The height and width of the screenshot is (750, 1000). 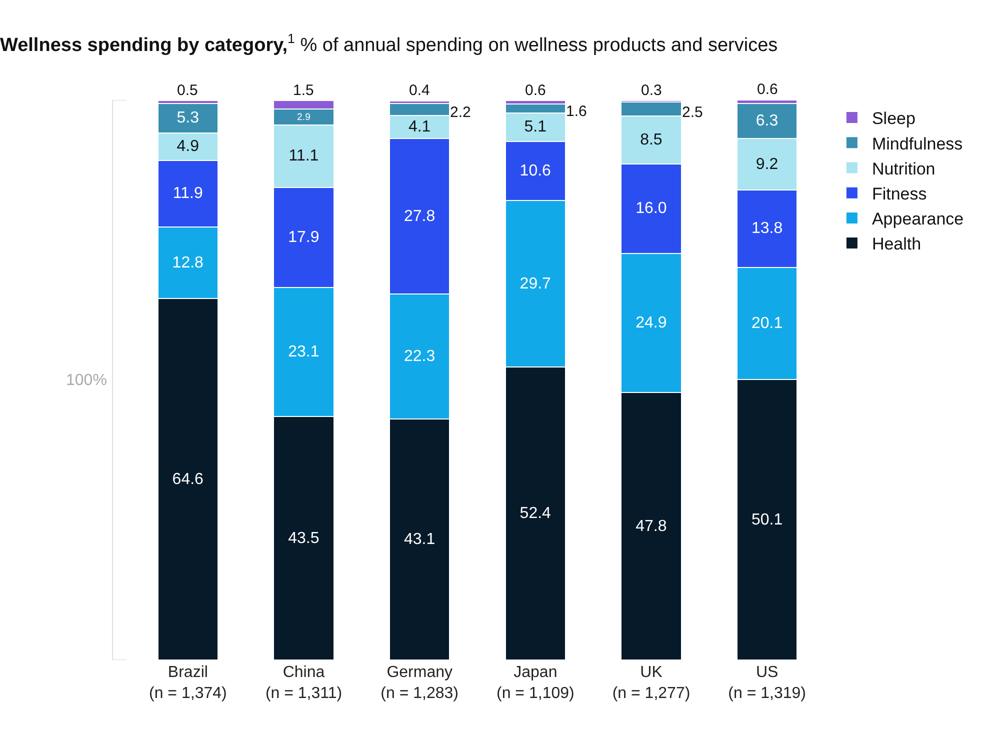 What do you see at coordinates (767, 121) in the screenshot?
I see `data-label: 6.3` at bounding box center [767, 121].